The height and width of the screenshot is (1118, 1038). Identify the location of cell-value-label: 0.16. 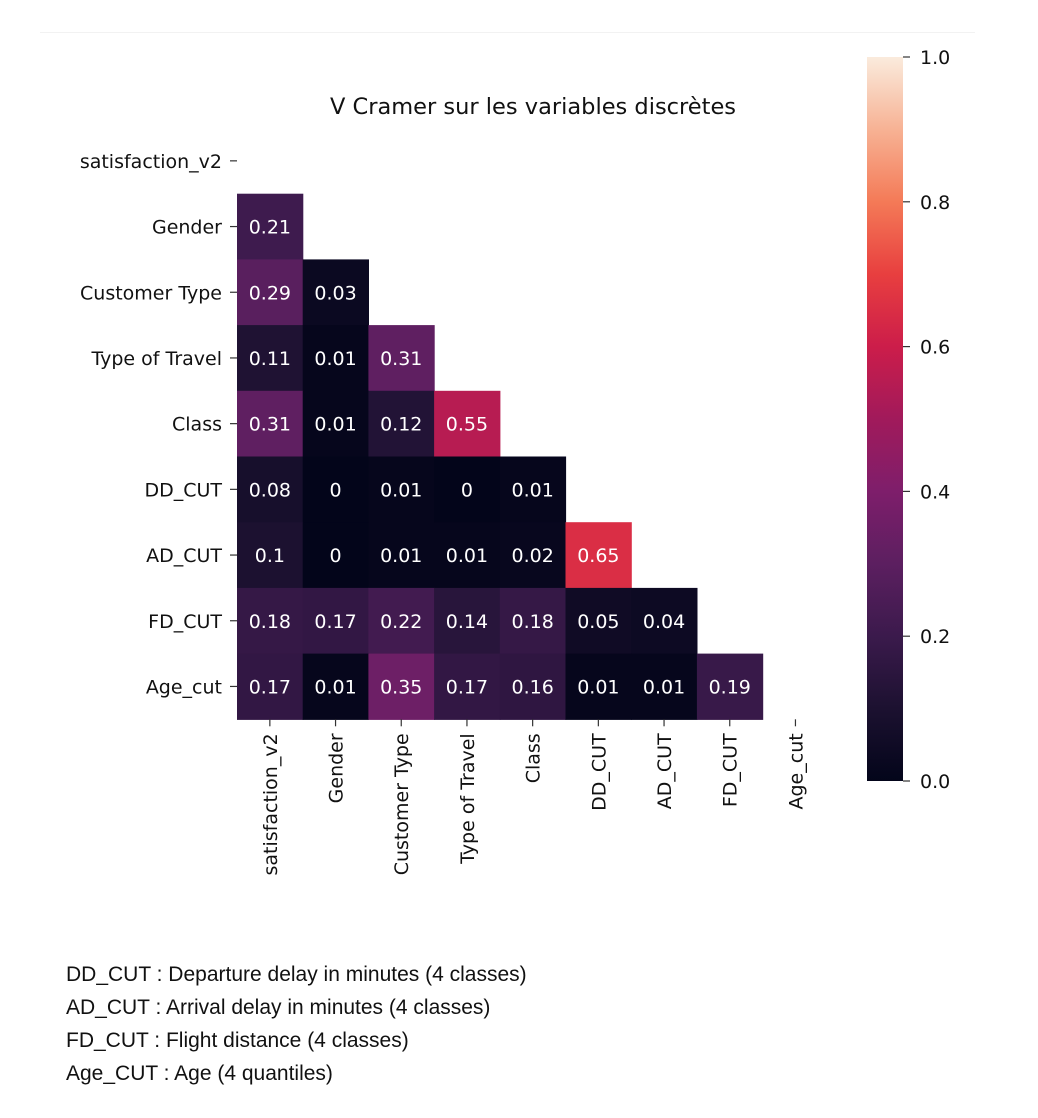
(532, 687).